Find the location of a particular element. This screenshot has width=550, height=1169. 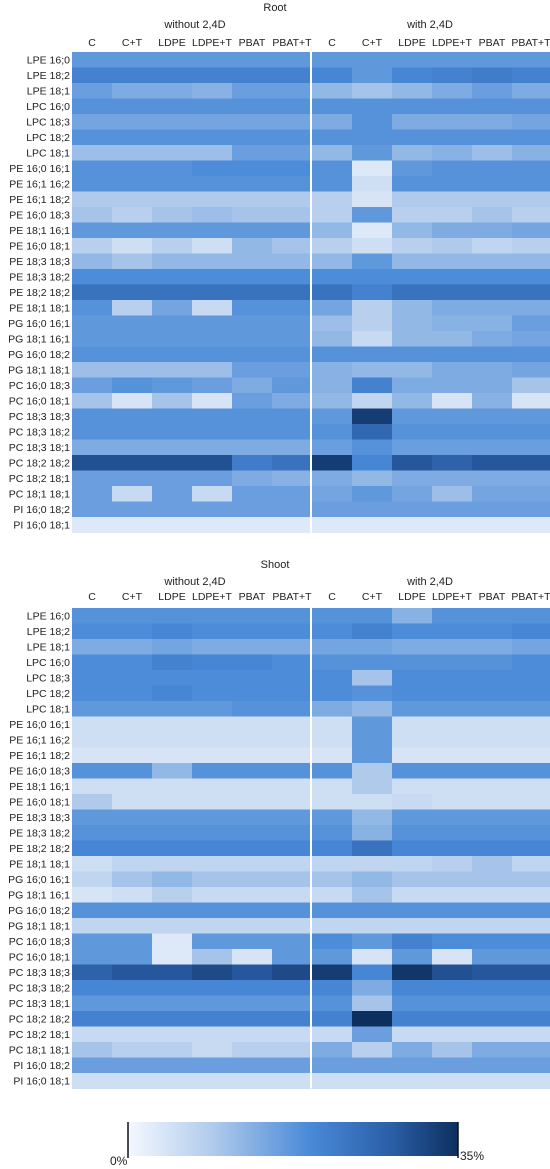

row-label: PE 16;0 16;1 is located at coordinates (39, 169).